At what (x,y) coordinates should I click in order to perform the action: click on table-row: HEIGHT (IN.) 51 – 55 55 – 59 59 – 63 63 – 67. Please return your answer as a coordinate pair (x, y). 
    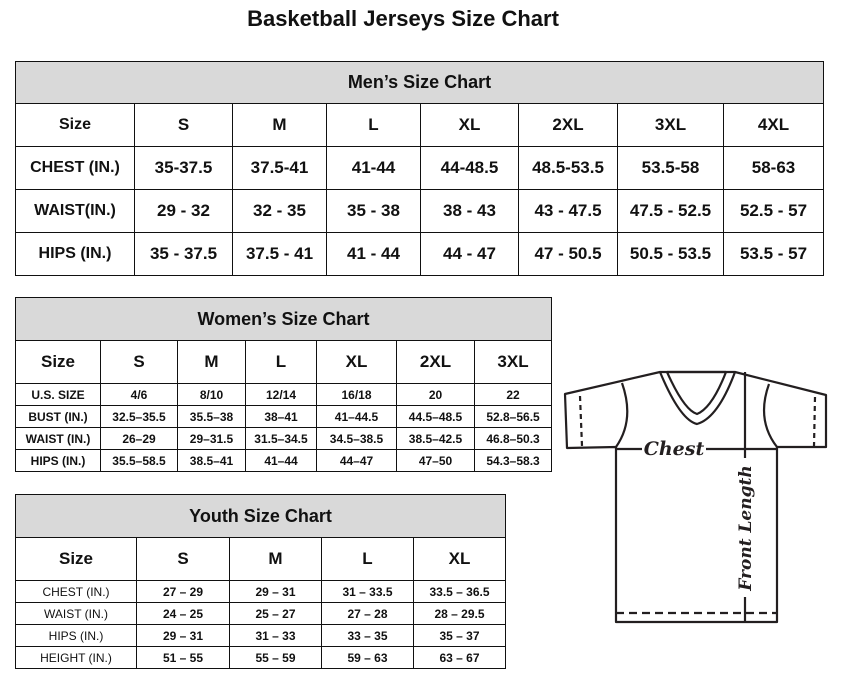
    Looking at the image, I should click on (261, 657).